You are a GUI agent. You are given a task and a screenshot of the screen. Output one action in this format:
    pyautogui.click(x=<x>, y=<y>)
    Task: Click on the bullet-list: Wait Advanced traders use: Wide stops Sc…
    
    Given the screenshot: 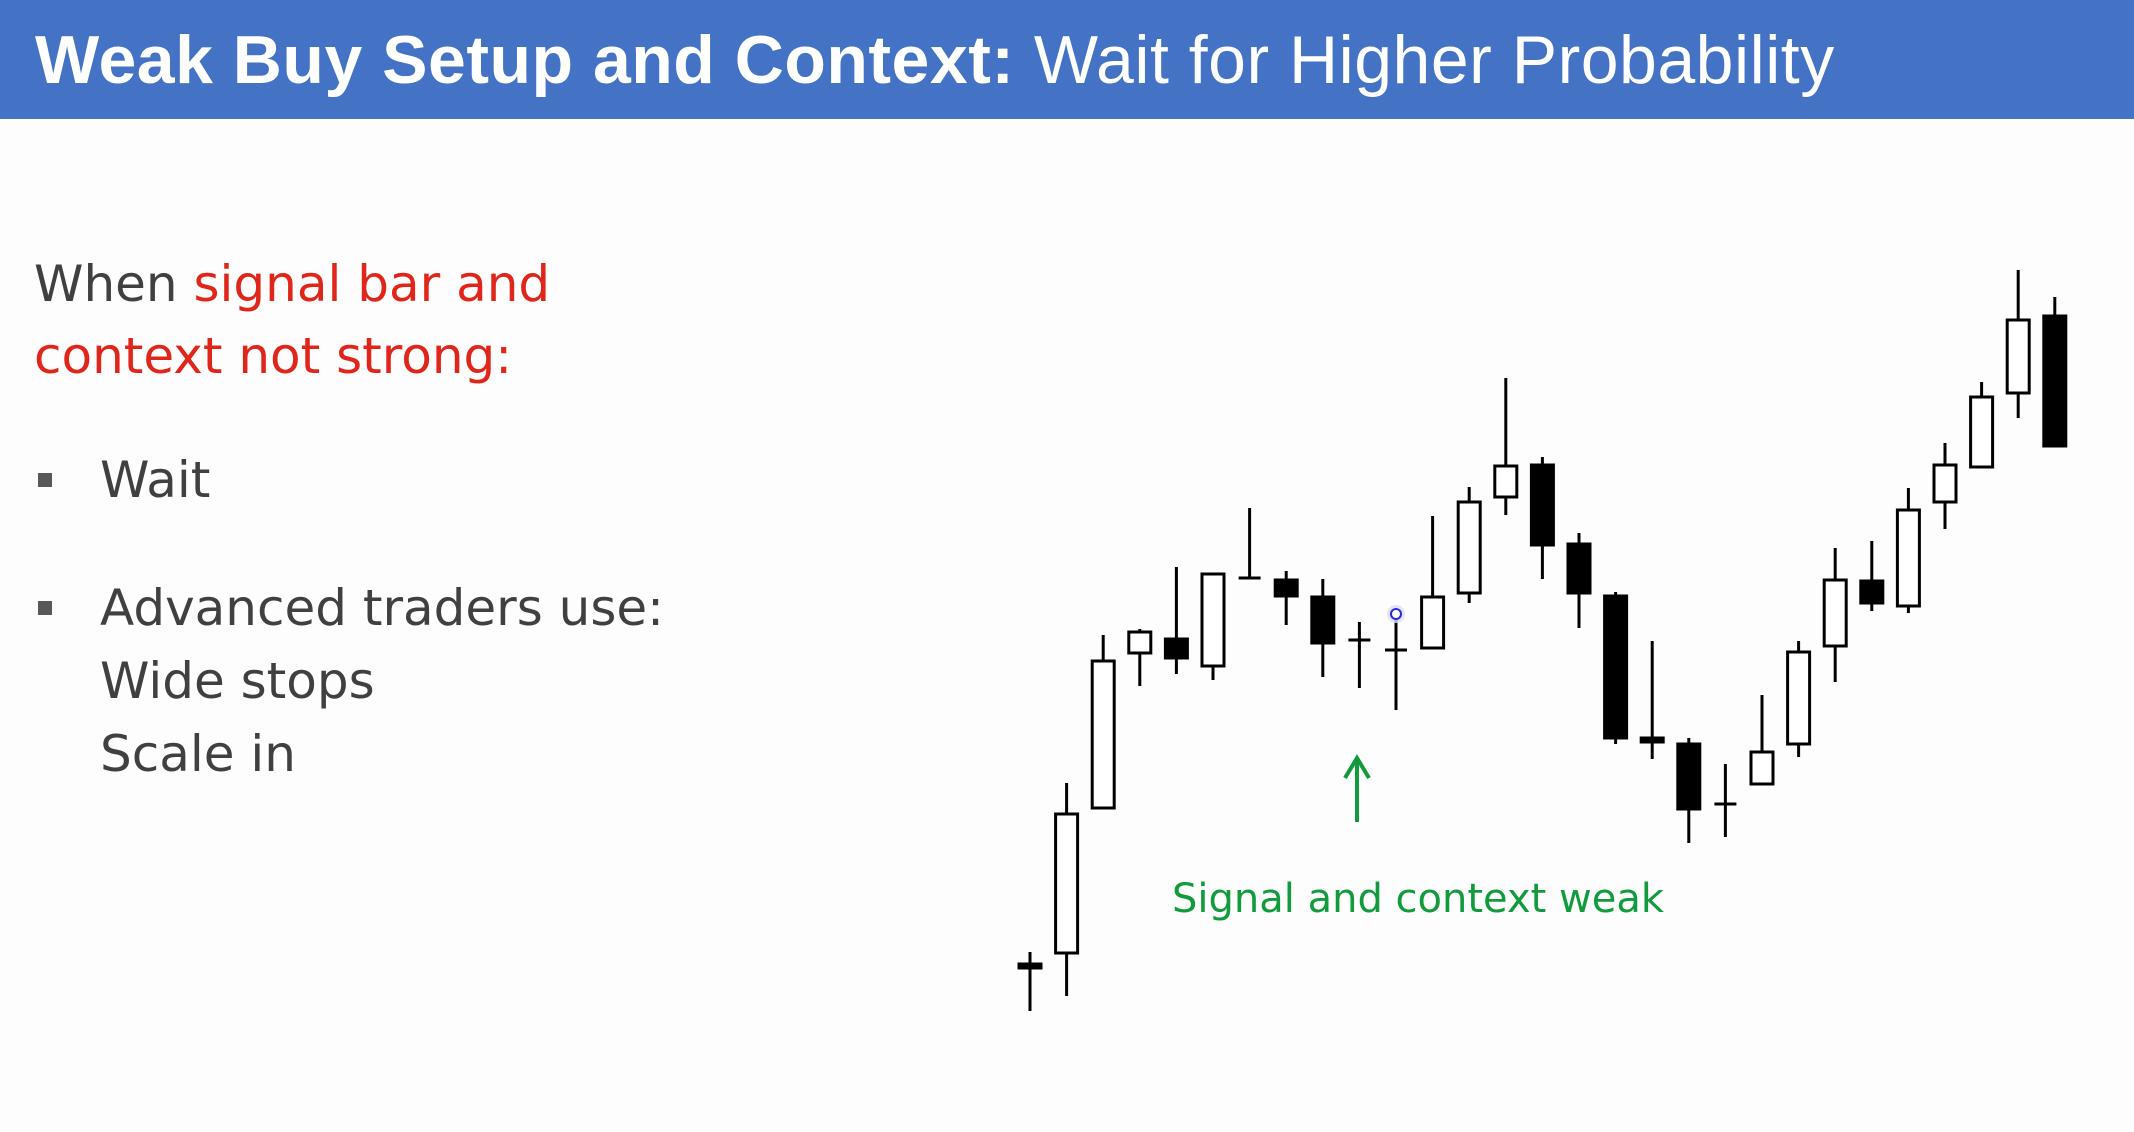 What is the action you would take?
    pyautogui.click(x=464, y=617)
    